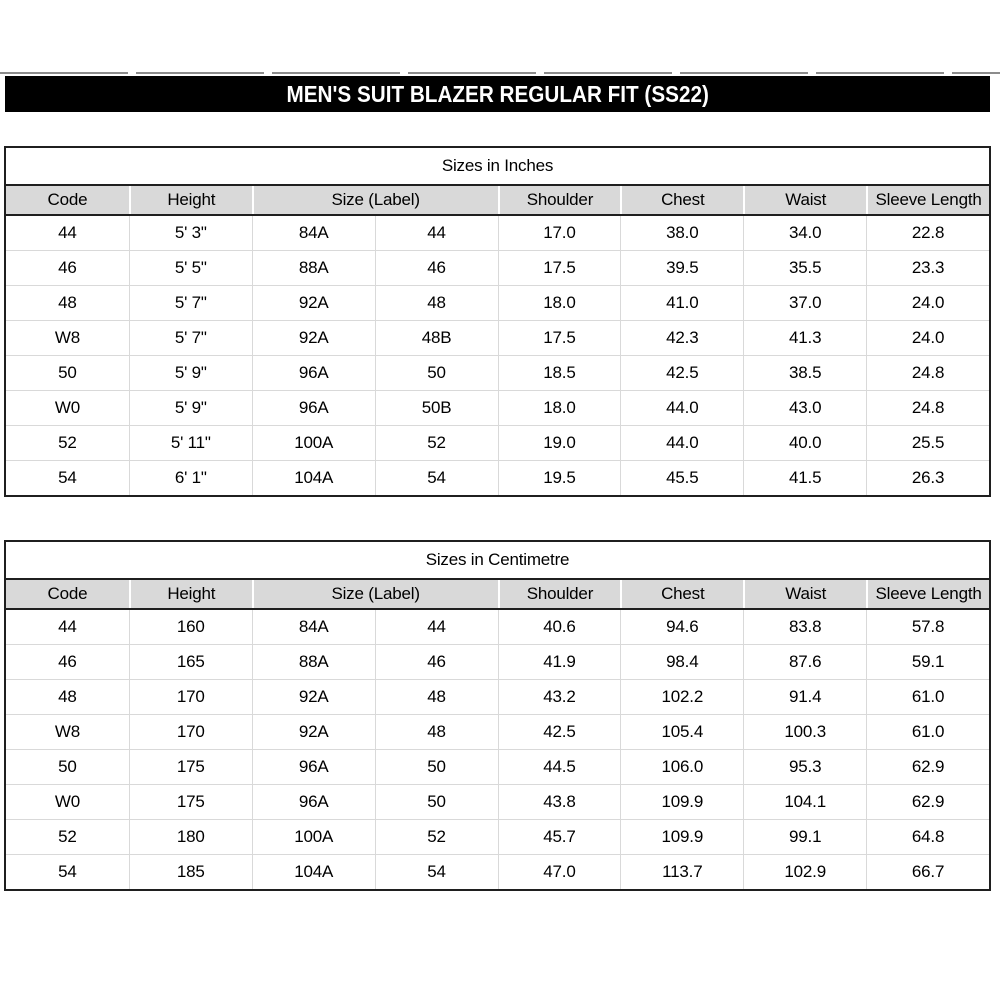 Image resolution: width=1000 pixels, height=1000 pixels. Describe the element at coordinates (190, 478) in the screenshot. I see `table-cell: 6' 1"` at that location.